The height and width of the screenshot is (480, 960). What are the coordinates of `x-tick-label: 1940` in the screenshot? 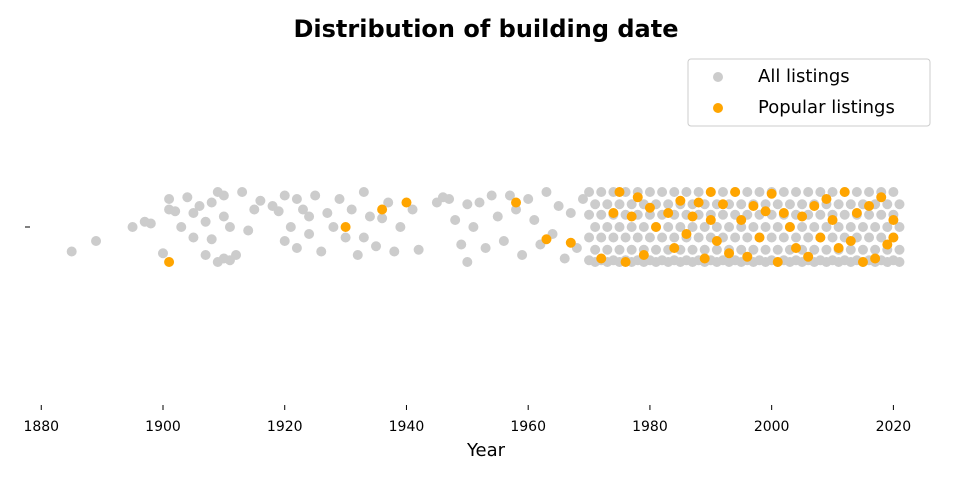 It's located at (407, 427).